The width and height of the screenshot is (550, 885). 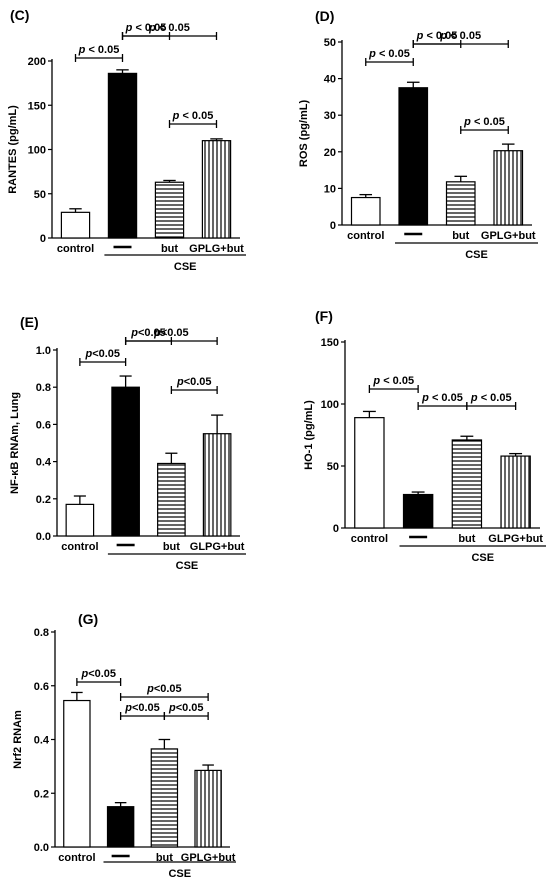 I want to click on y-tick-label: 0.8, so click(x=41, y=633).